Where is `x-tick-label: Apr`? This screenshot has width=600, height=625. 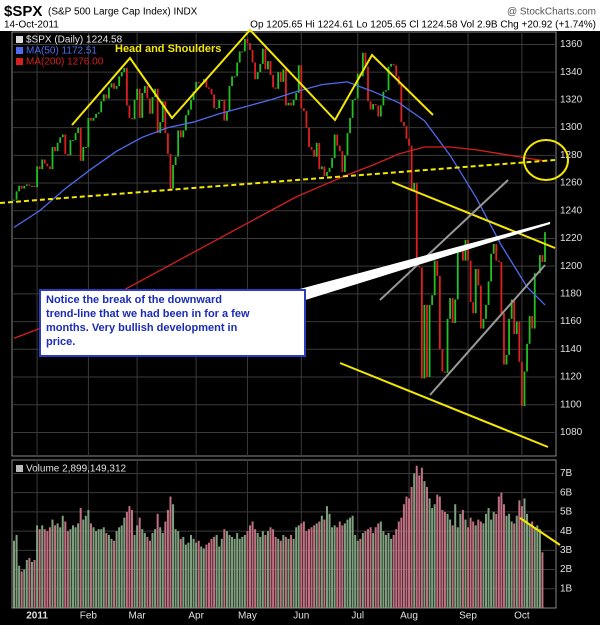 x-tick-label: Apr is located at coordinates (196, 616).